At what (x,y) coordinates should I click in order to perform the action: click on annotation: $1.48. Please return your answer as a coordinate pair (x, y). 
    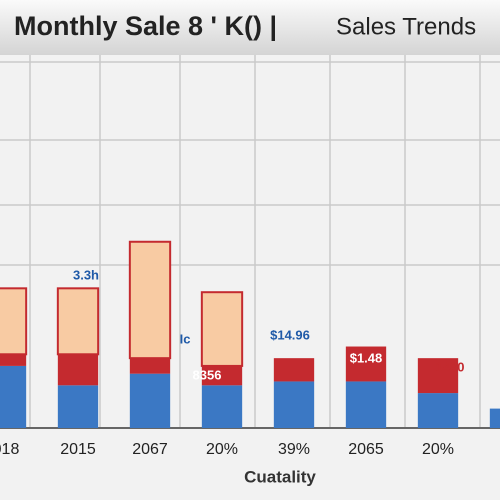
    Looking at the image, I should click on (366, 357).